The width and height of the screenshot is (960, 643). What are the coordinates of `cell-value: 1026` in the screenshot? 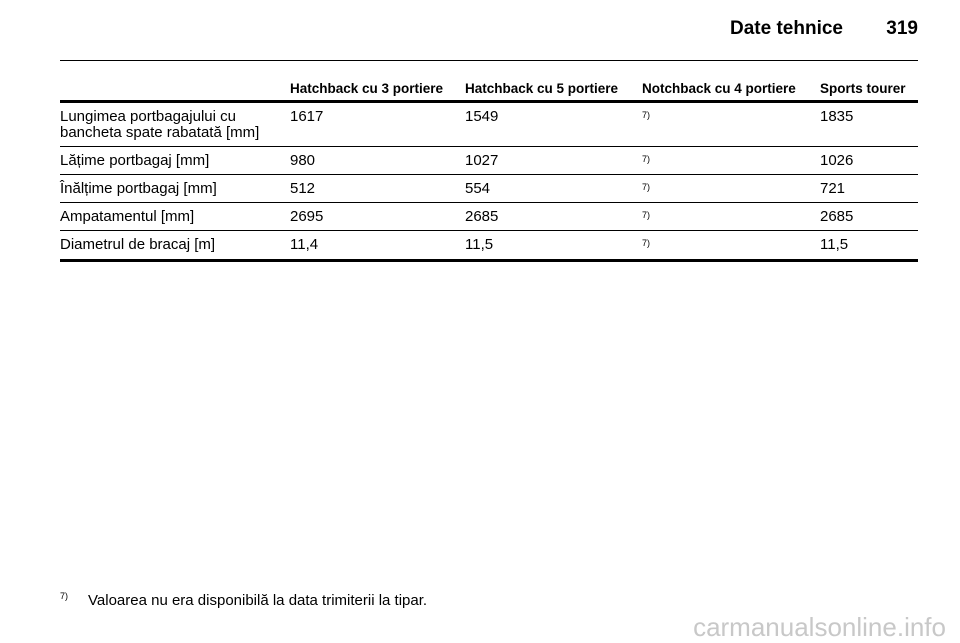 It's located at (837, 160).